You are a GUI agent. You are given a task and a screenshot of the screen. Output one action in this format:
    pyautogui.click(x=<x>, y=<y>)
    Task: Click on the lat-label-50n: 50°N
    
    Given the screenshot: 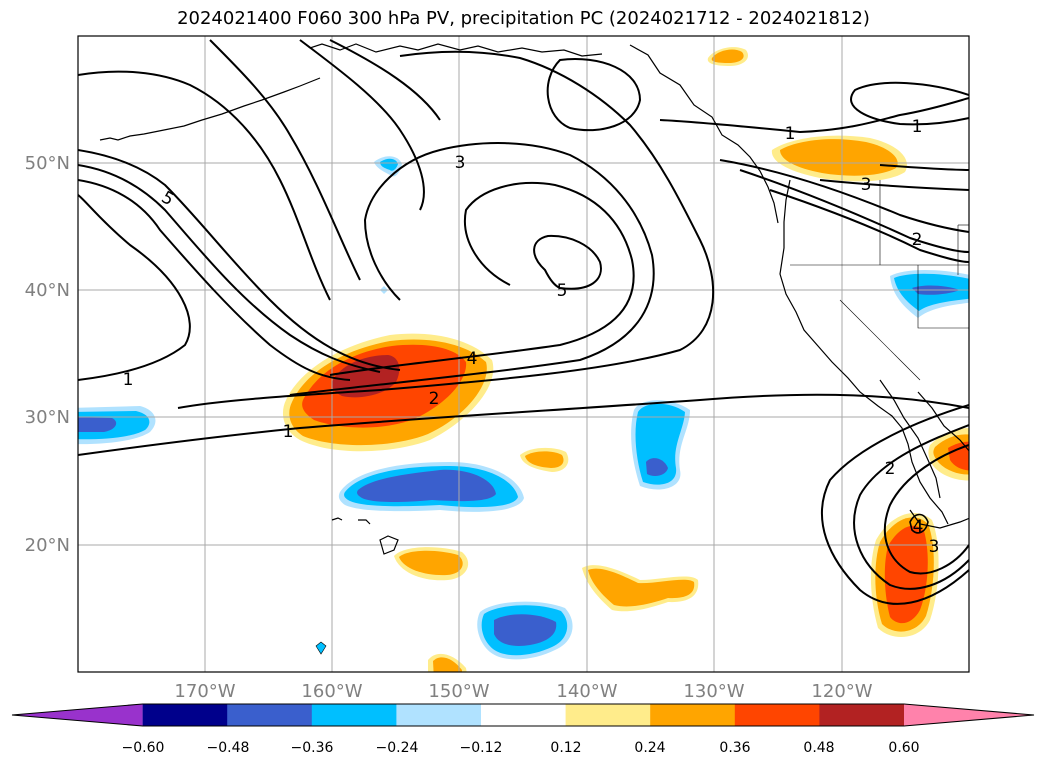 What is the action you would take?
    pyautogui.click(x=47, y=163)
    